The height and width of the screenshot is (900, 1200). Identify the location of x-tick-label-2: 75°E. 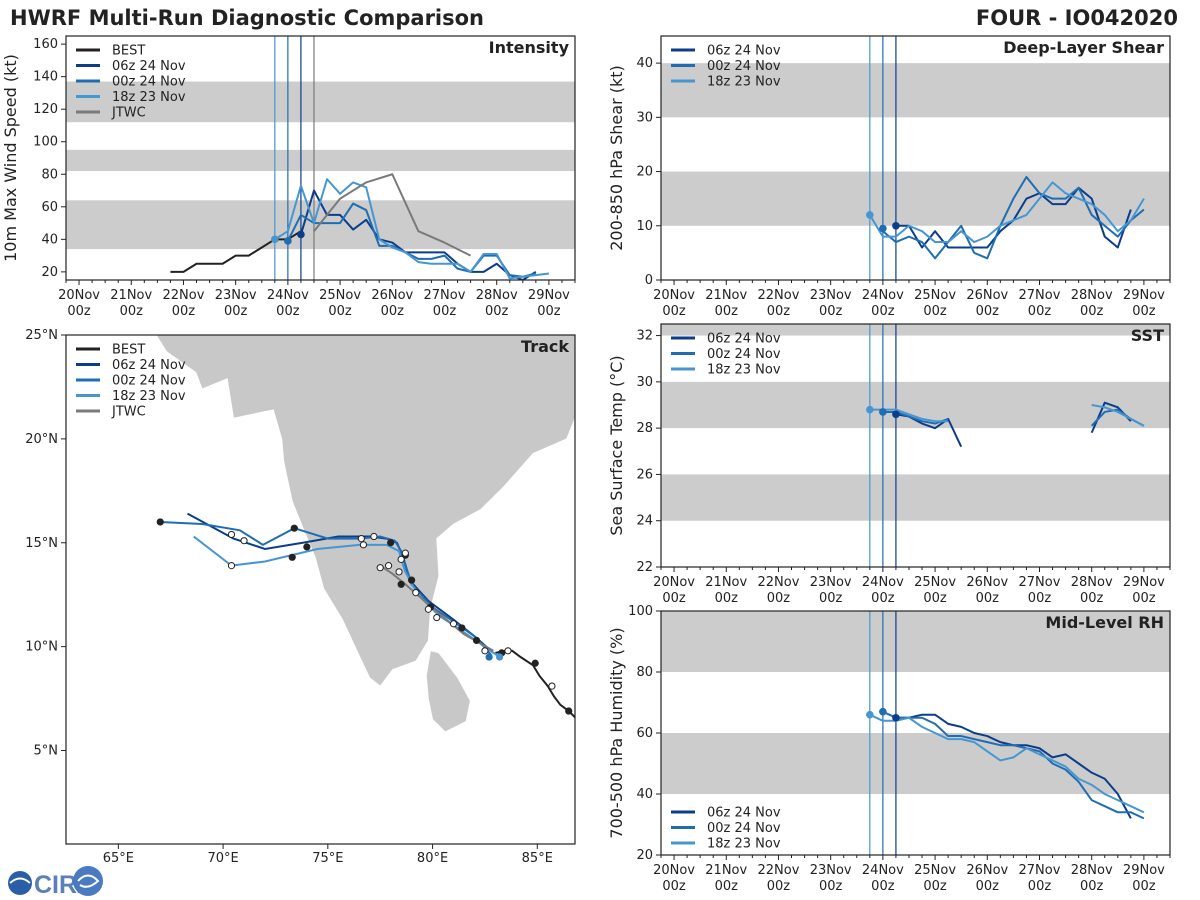
(327, 858).